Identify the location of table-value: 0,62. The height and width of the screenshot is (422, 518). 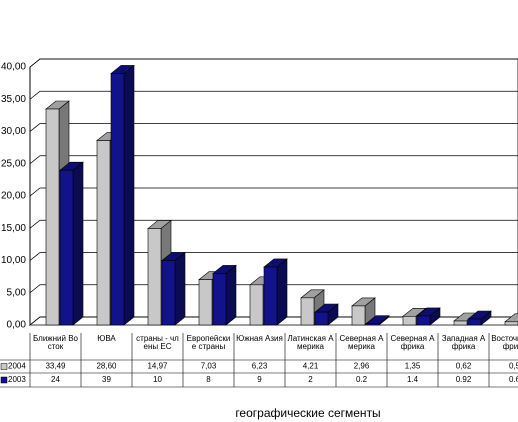
(464, 366).